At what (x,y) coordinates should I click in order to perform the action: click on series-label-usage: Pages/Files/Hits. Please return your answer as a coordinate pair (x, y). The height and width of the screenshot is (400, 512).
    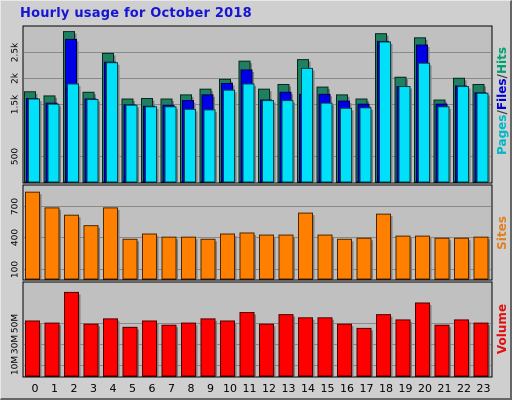
    Looking at the image, I should click on (502, 101).